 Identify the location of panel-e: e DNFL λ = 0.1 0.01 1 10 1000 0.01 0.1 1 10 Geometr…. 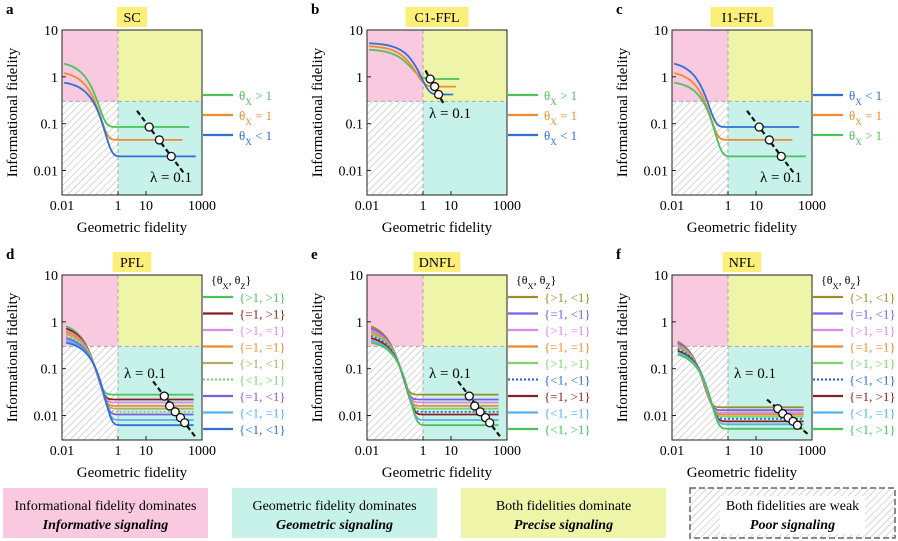
(450, 364).